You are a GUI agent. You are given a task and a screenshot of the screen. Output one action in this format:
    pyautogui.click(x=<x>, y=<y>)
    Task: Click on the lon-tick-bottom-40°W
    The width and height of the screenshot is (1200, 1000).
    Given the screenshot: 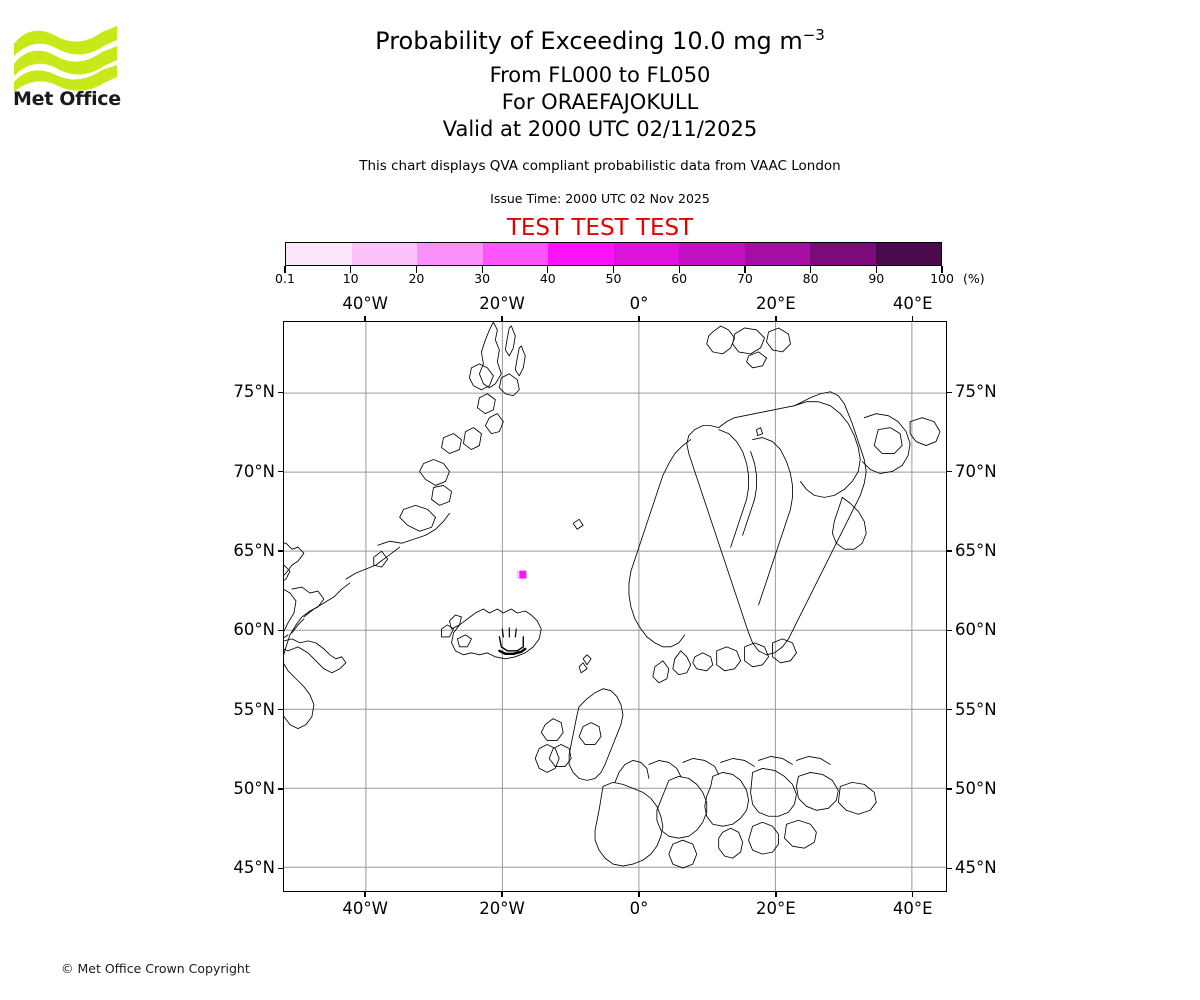 What is the action you would take?
    pyautogui.click(x=365, y=894)
    